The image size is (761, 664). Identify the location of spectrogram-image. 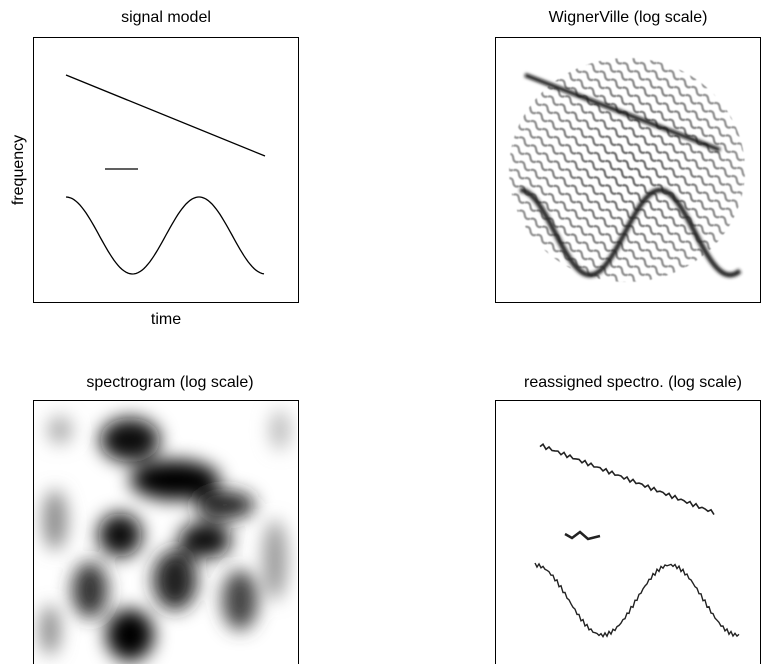
(165, 535).